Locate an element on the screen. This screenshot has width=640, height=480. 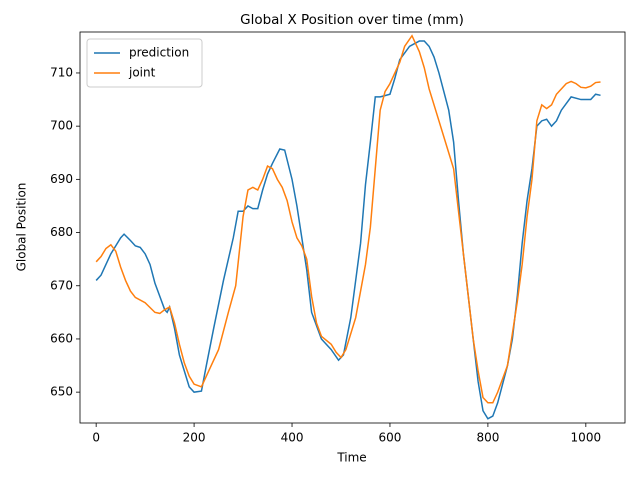
x-tick-label: 200 is located at coordinates (194, 438).